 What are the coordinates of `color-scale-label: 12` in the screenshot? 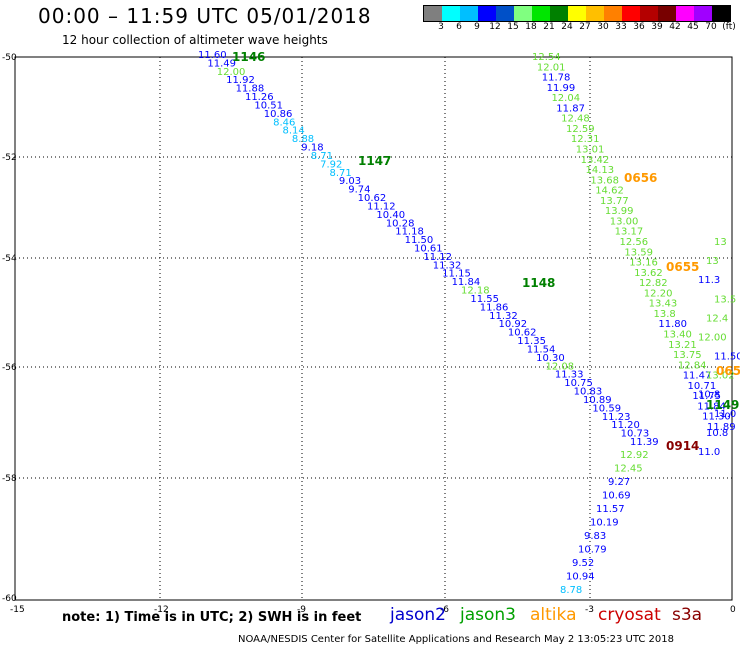 It's located at (495, 27).